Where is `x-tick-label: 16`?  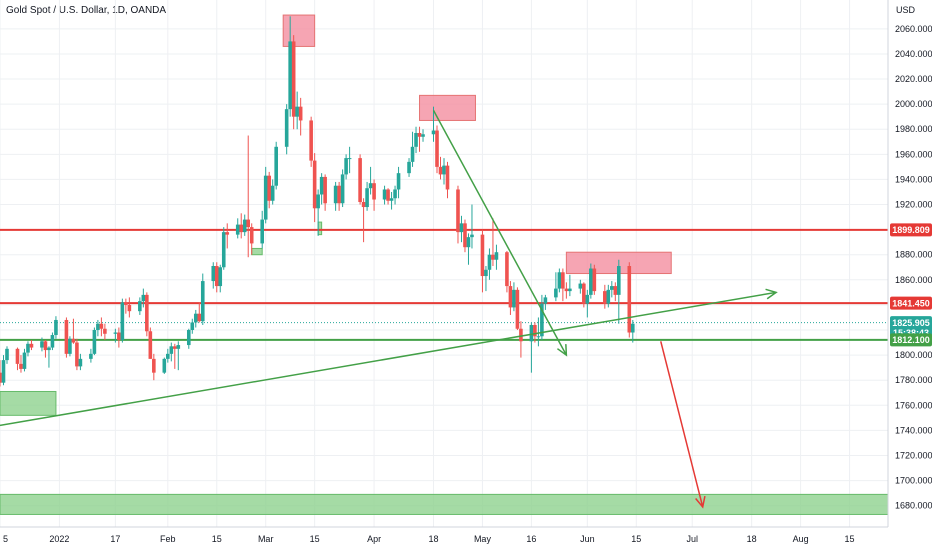 x-tick-label: 16 is located at coordinates (531, 539).